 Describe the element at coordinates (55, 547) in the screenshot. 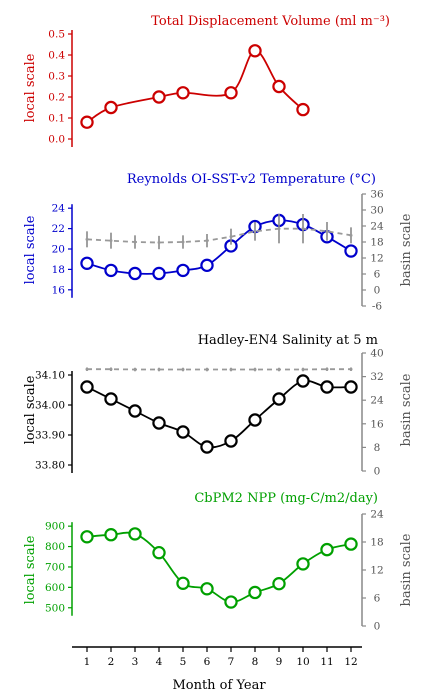

I see `y-tick-label: 800` at that location.